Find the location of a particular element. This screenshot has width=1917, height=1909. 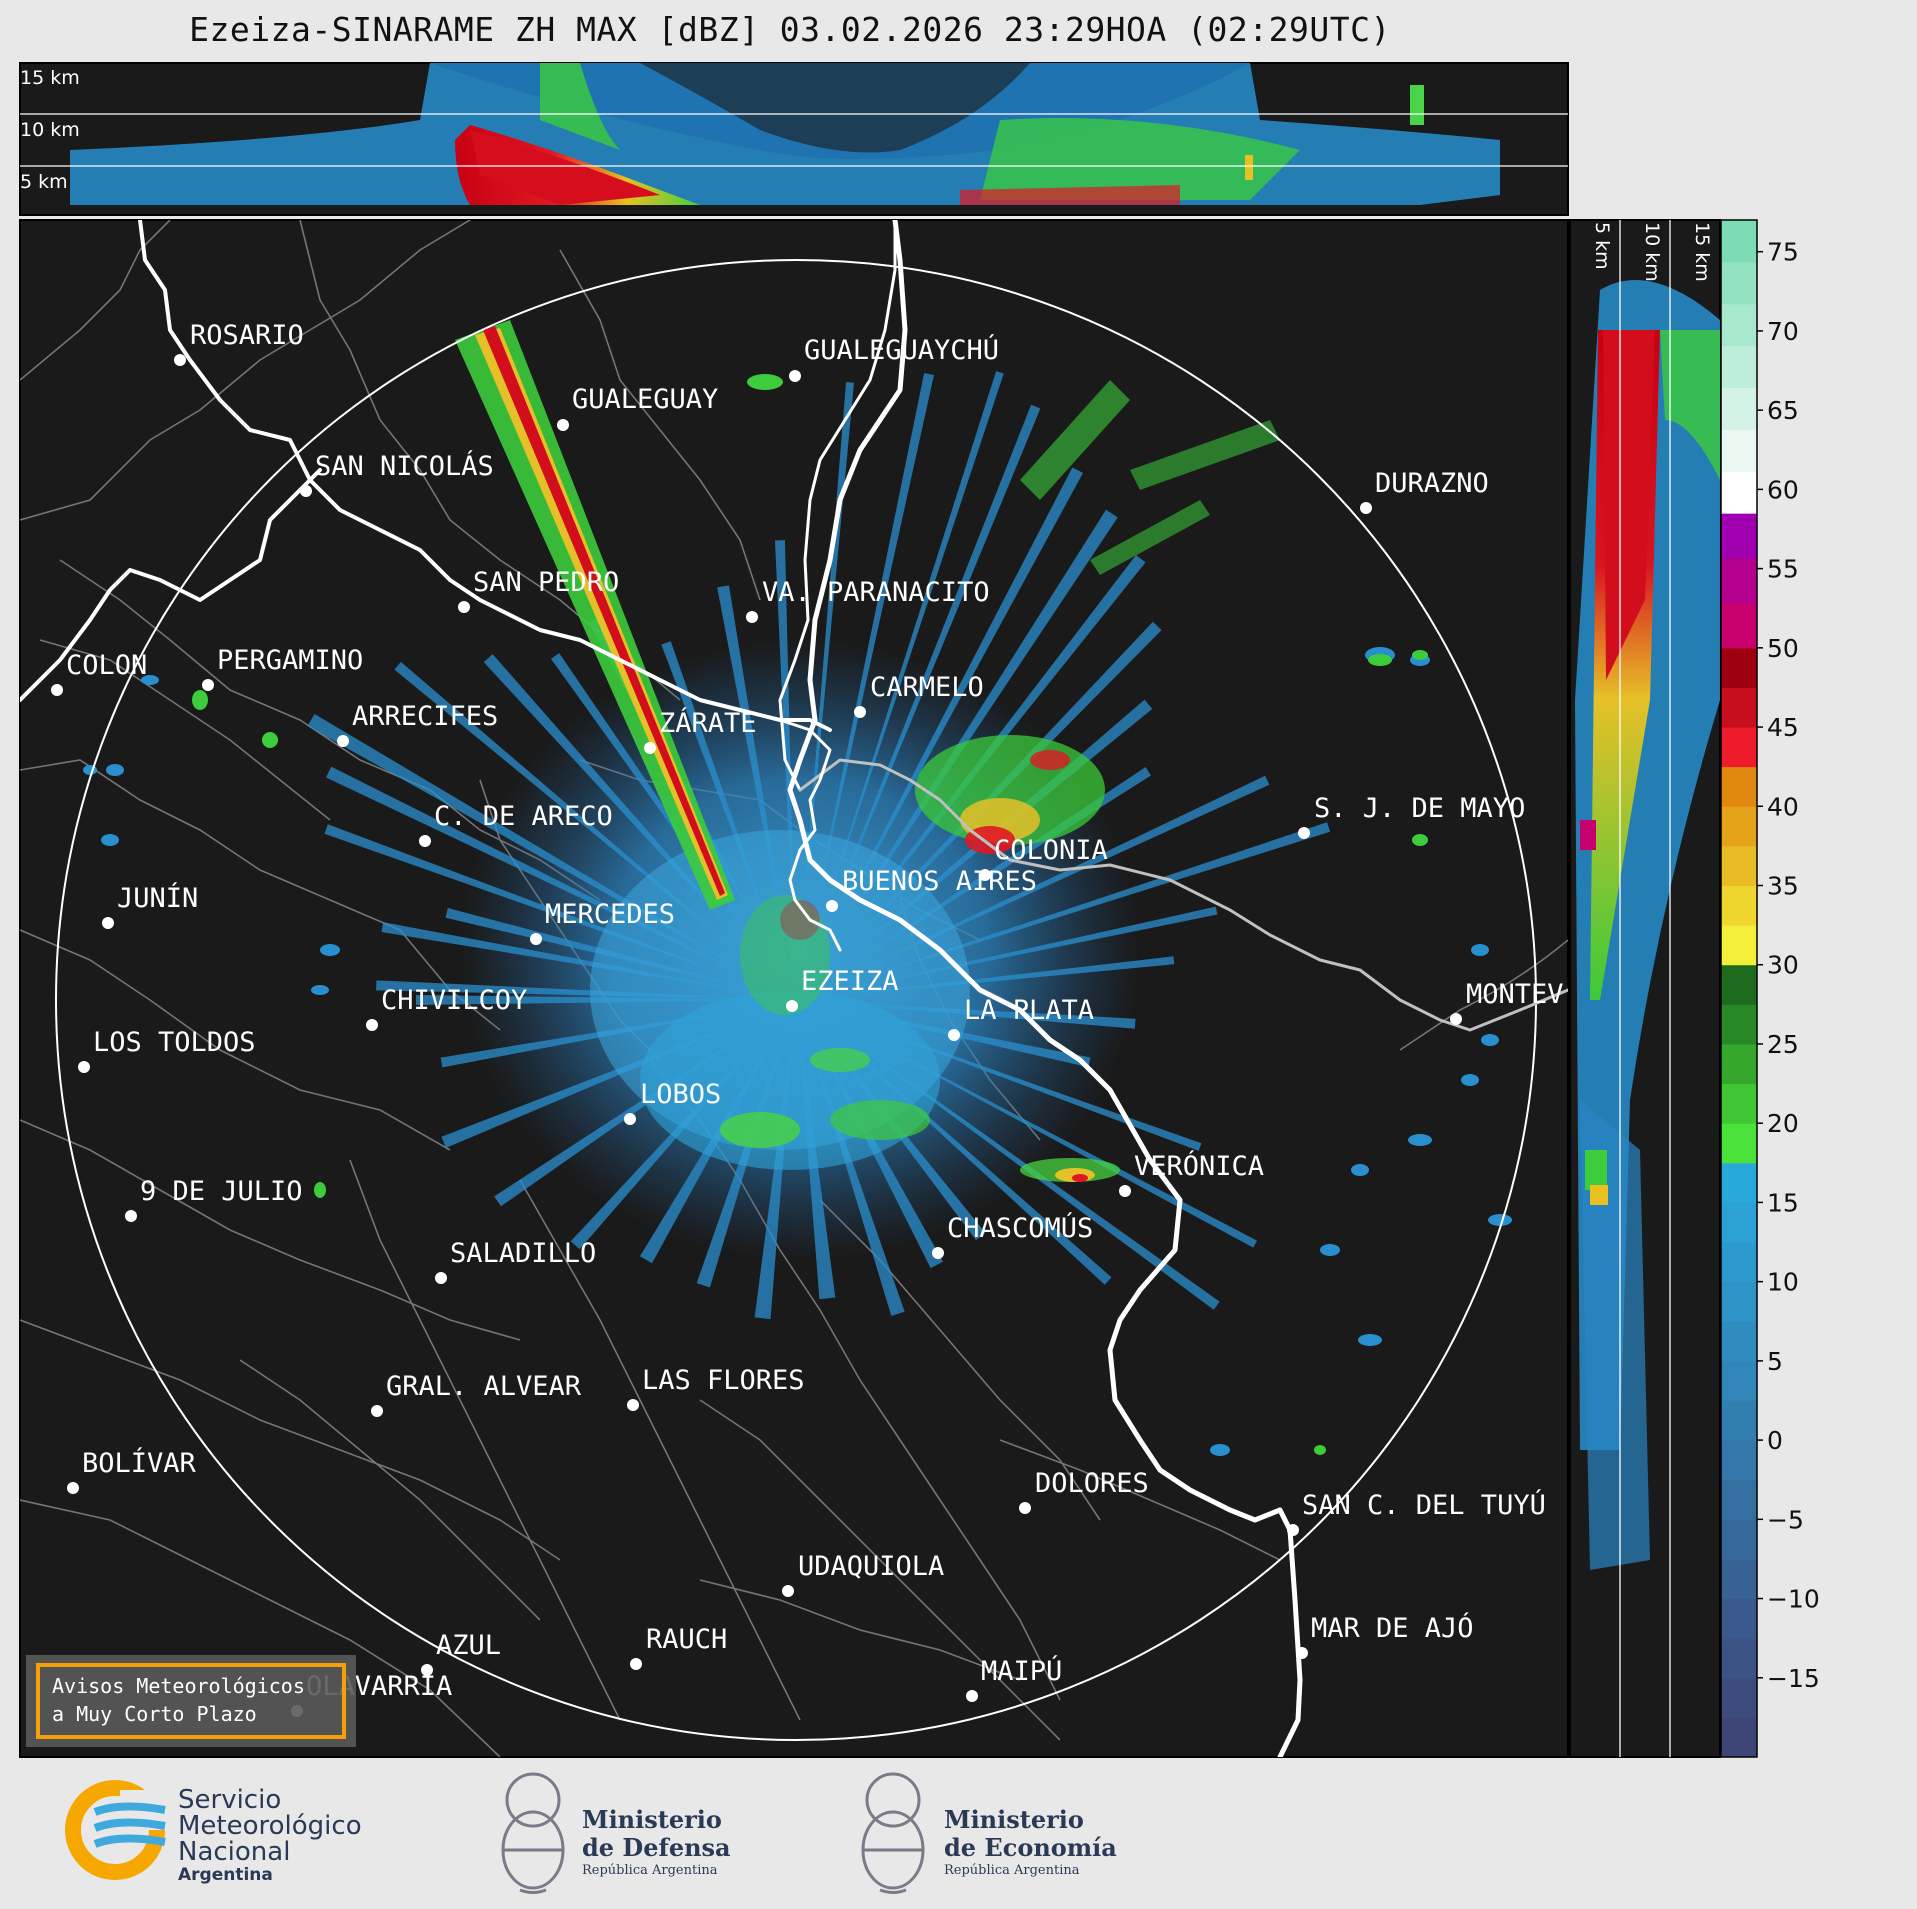

smn-line2: Meteorológico is located at coordinates (270, 1826).